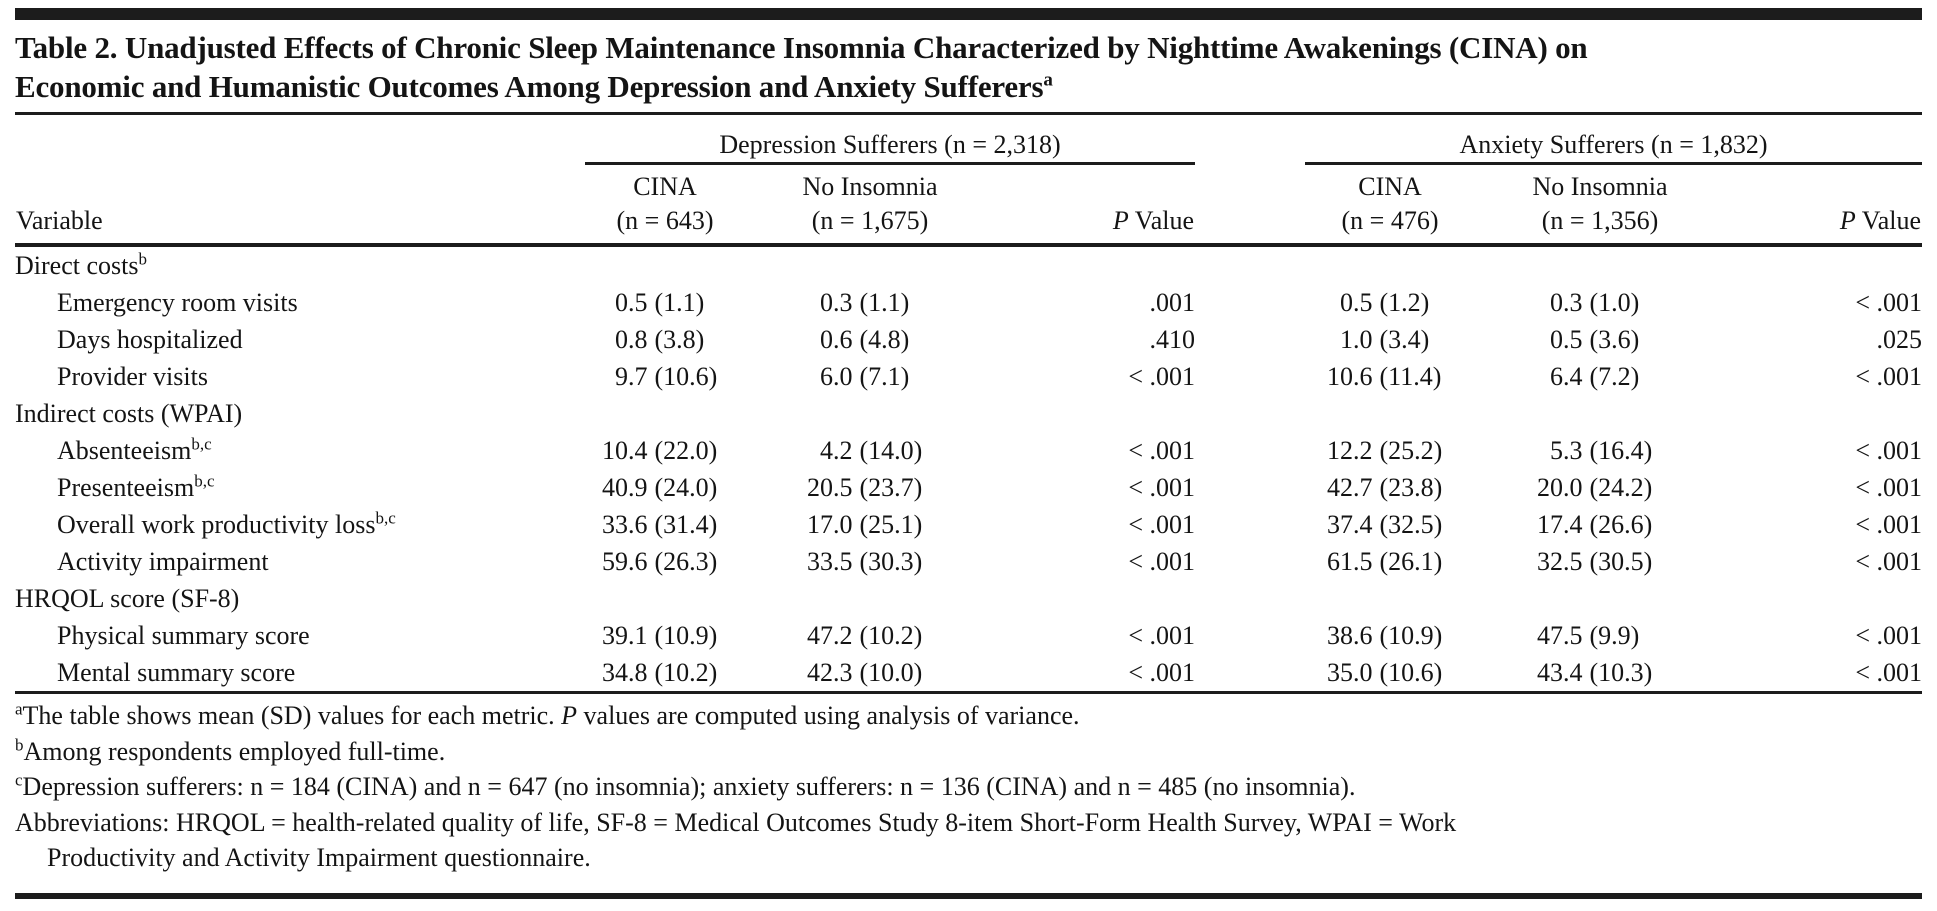  What do you see at coordinates (625, 635) in the screenshot?
I see `mean-value: 39.1` at bounding box center [625, 635].